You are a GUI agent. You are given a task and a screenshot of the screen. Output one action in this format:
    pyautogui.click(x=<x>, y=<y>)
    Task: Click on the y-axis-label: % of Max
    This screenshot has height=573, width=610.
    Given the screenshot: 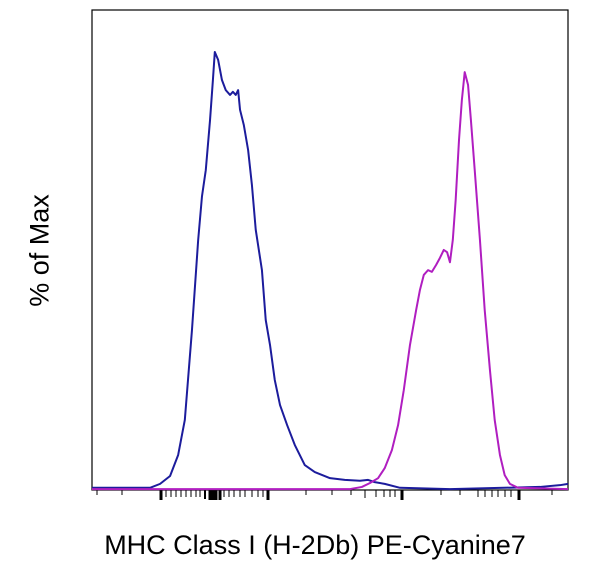 What is the action you would take?
    pyautogui.click(x=39, y=250)
    